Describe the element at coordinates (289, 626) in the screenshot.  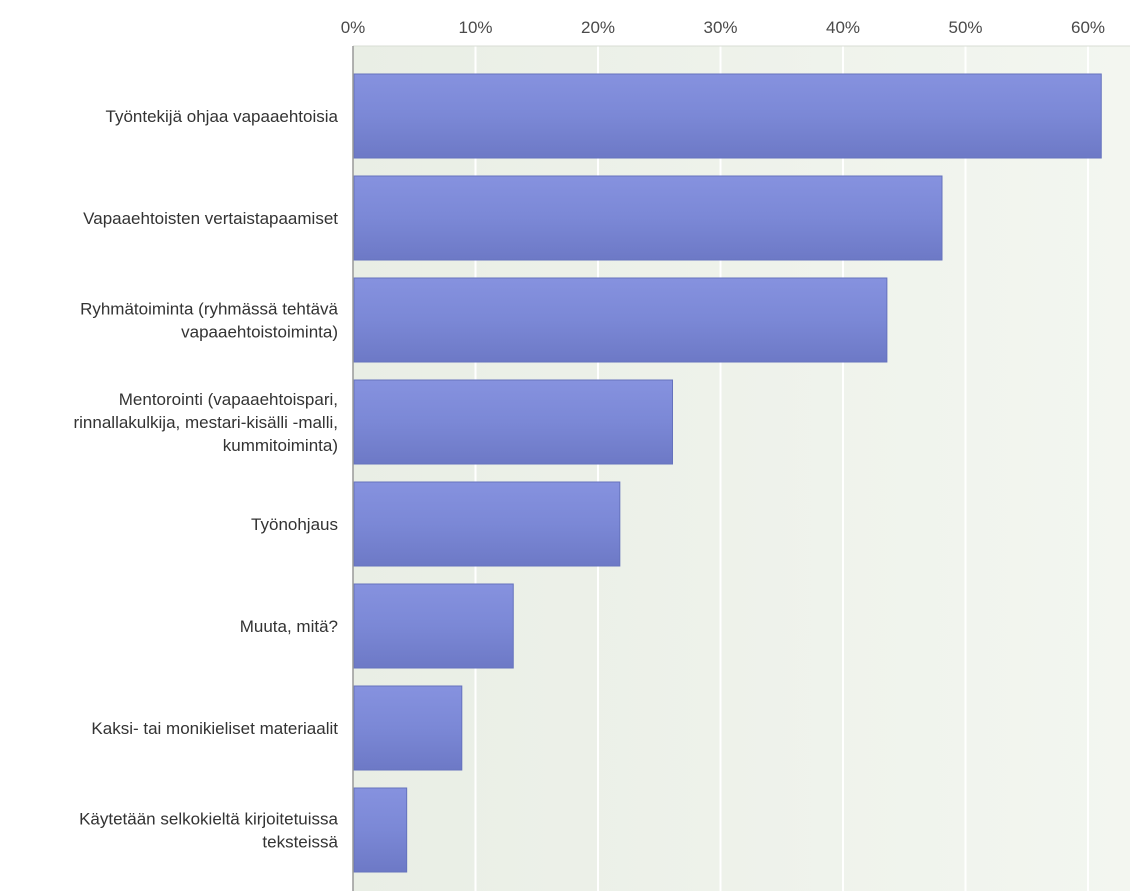
I see `category-label: Muuta, mitä?` at that location.